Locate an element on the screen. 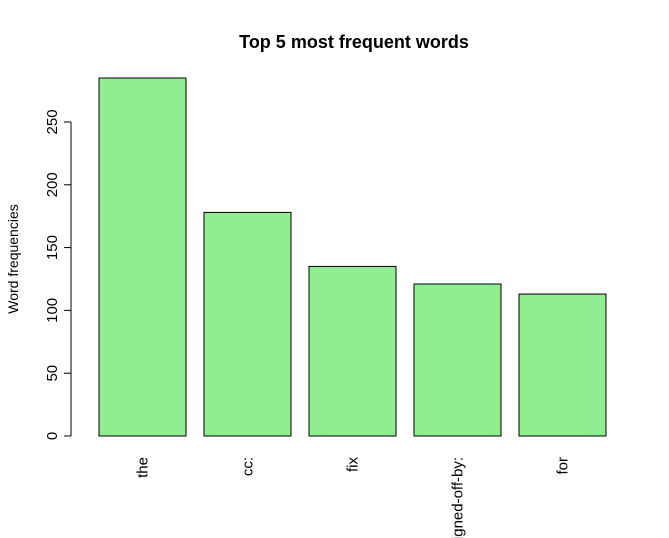 The height and width of the screenshot is (538, 669). x-category-label: fix is located at coordinates (353, 465).